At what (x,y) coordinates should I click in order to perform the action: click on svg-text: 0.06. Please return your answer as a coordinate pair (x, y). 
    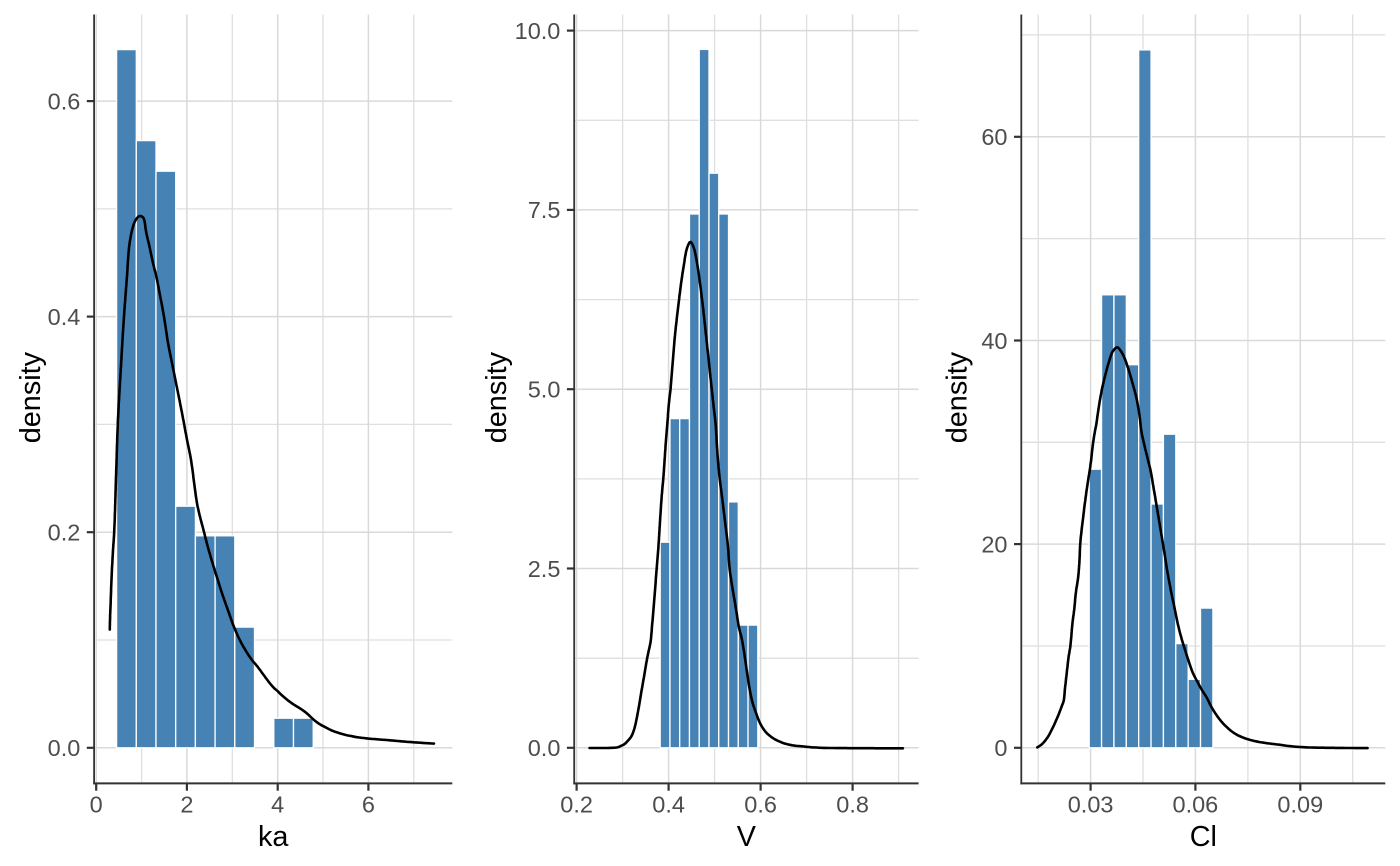
    Looking at the image, I should click on (1196, 805).